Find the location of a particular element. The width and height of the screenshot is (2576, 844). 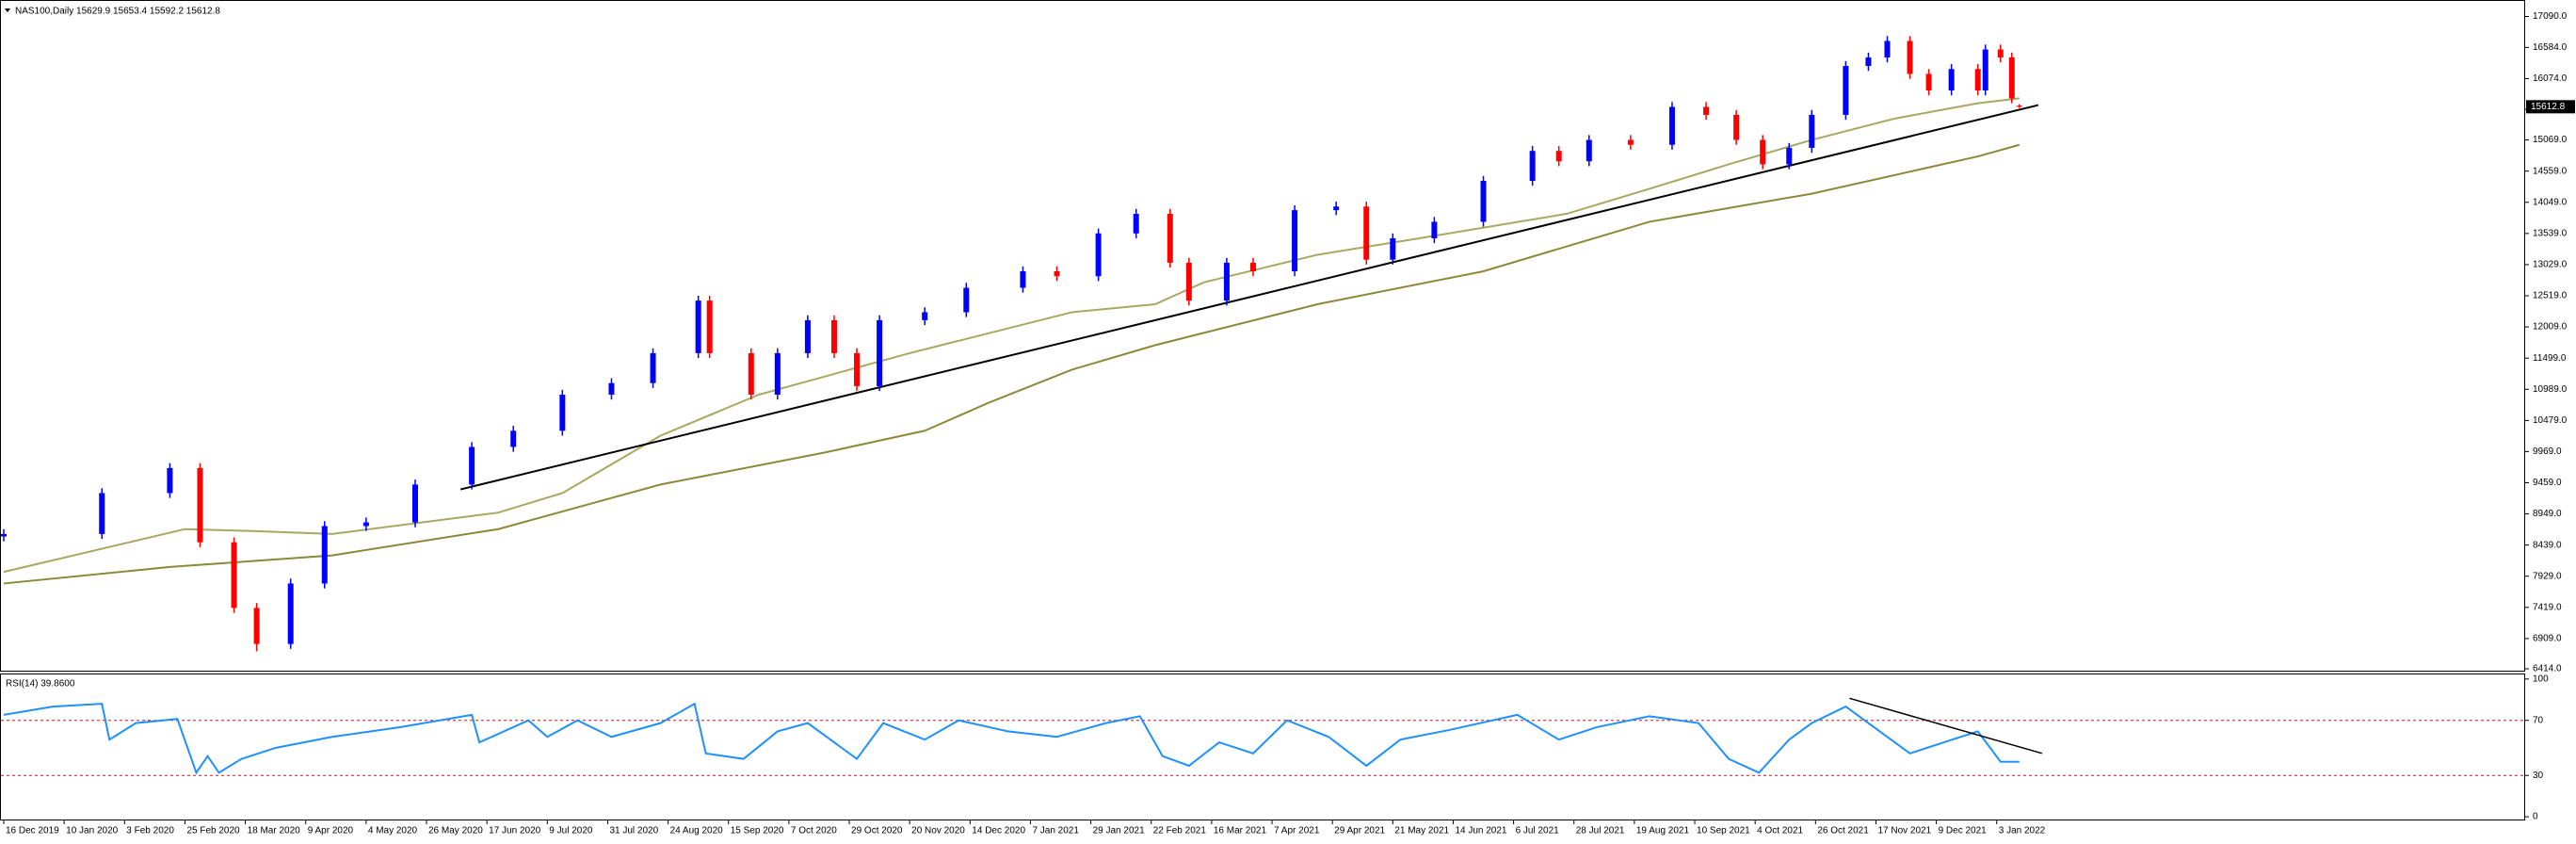

x-tick-label: 26 May 2020 is located at coordinates (455, 831).